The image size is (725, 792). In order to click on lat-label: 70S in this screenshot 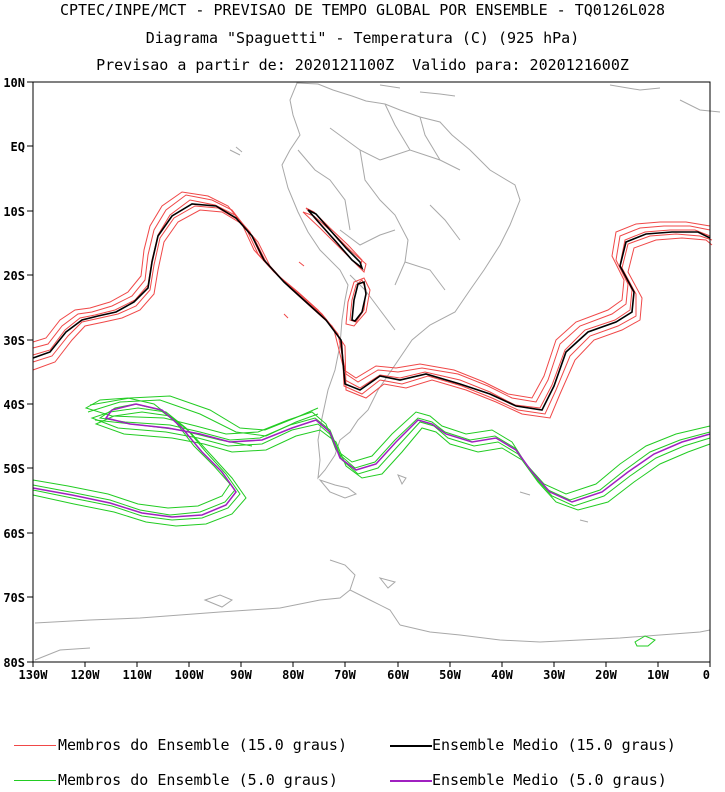, I will do `click(14, 598)`.